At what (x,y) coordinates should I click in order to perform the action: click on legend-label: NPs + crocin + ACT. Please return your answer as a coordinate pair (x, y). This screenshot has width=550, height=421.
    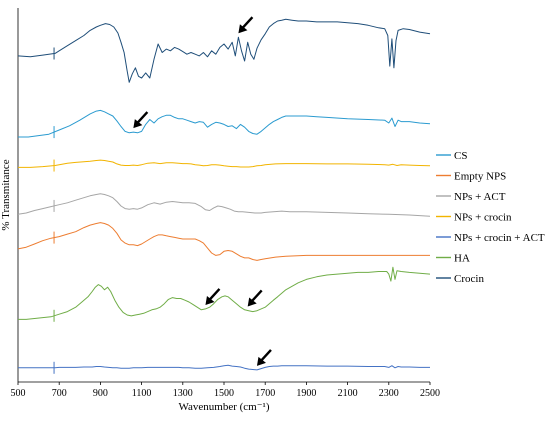
    Looking at the image, I should click on (499, 238).